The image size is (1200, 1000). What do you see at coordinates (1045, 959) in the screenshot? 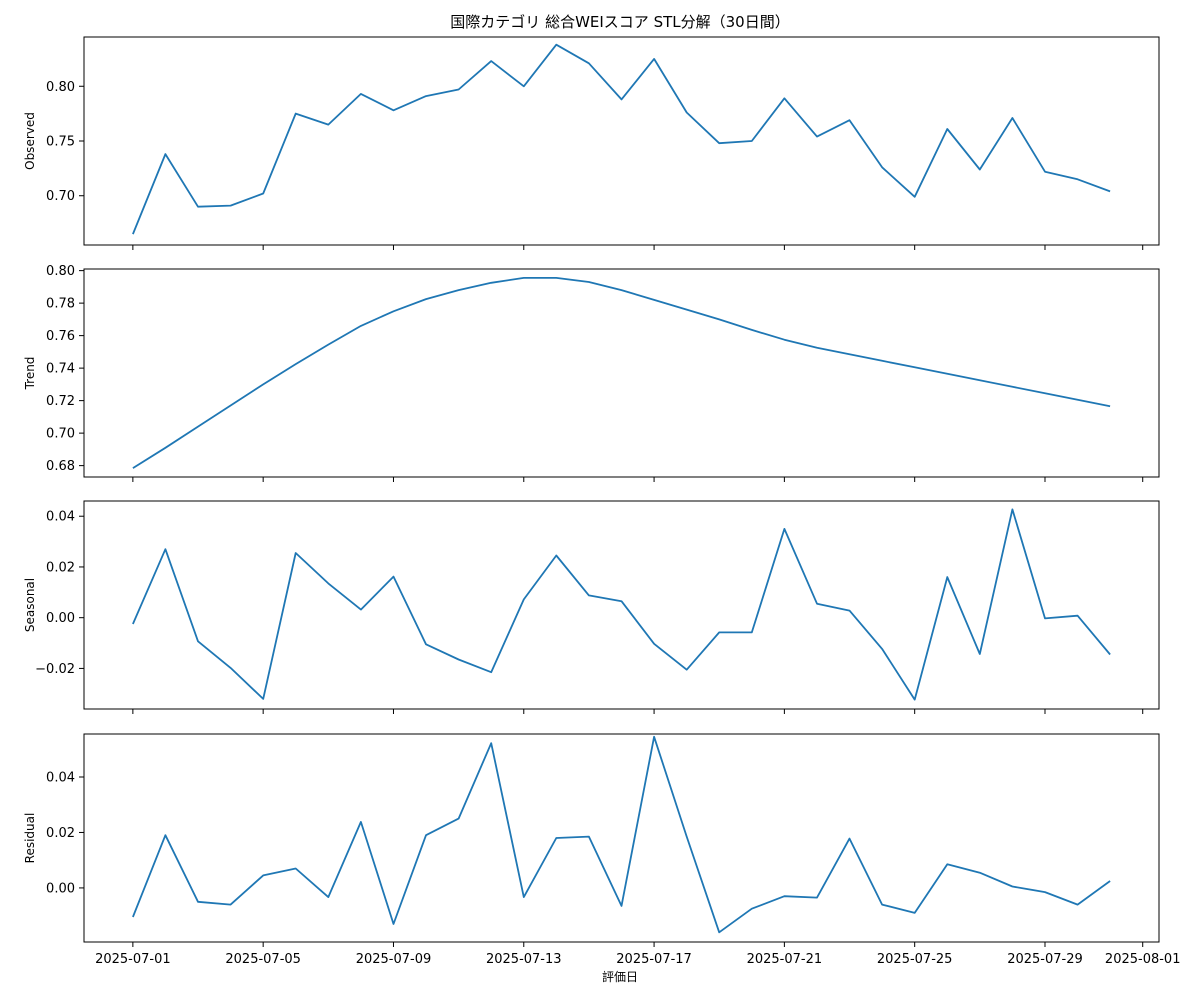
I see `x-tick-label: 2025-07-29` at bounding box center [1045, 959].